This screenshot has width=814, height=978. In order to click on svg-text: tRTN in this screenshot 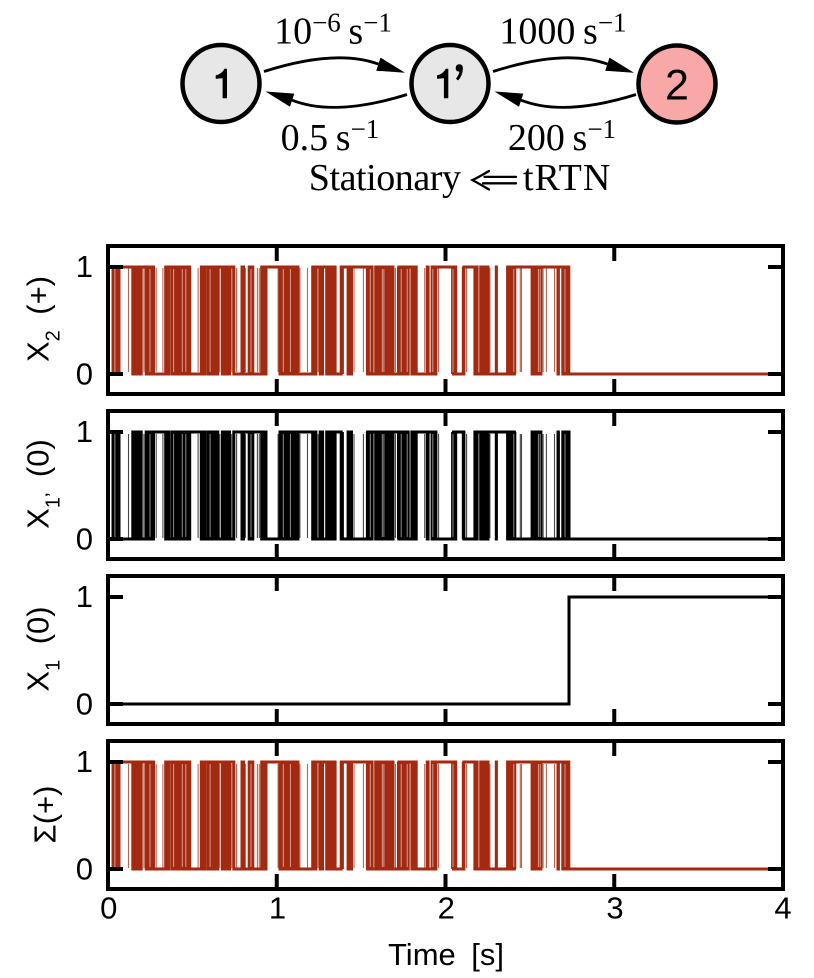, I will do `click(567, 178)`.